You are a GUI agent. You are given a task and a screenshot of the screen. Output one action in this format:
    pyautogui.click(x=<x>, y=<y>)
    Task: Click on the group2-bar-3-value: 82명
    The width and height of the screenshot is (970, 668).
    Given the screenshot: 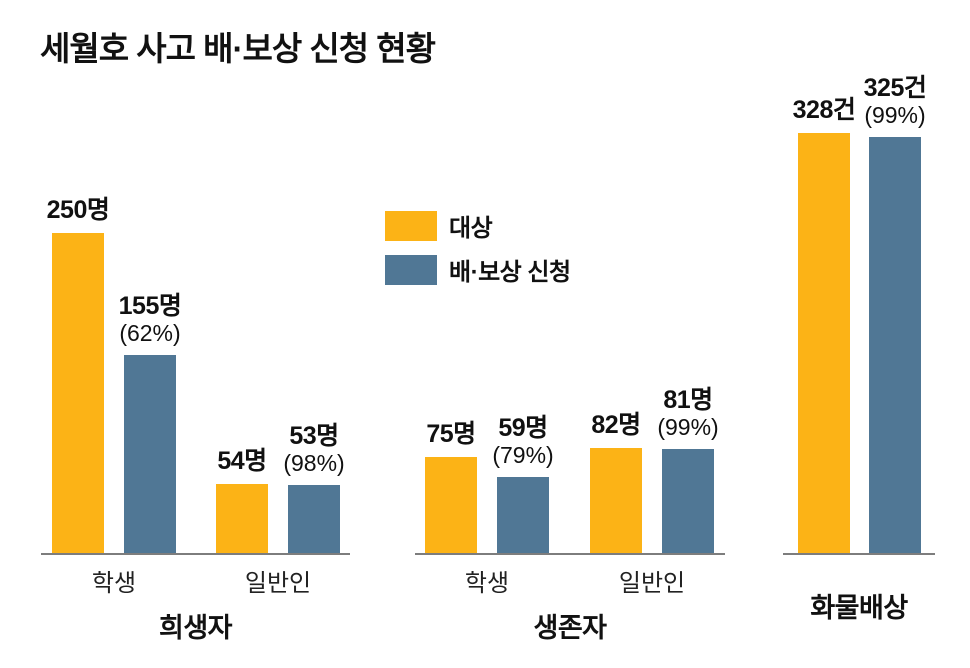 What is the action you would take?
    pyautogui.click(x=616, y=425)
    